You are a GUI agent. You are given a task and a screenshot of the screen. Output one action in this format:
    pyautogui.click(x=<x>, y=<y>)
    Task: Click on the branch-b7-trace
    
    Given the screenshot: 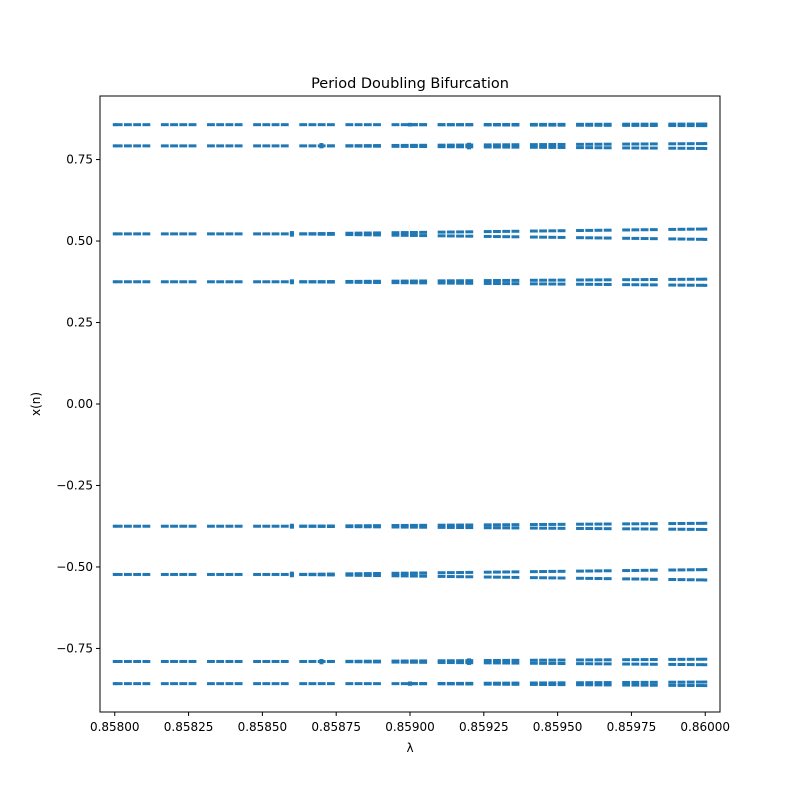 What is the action you would take?
    pyautogui.click(x=409, y=662)
    